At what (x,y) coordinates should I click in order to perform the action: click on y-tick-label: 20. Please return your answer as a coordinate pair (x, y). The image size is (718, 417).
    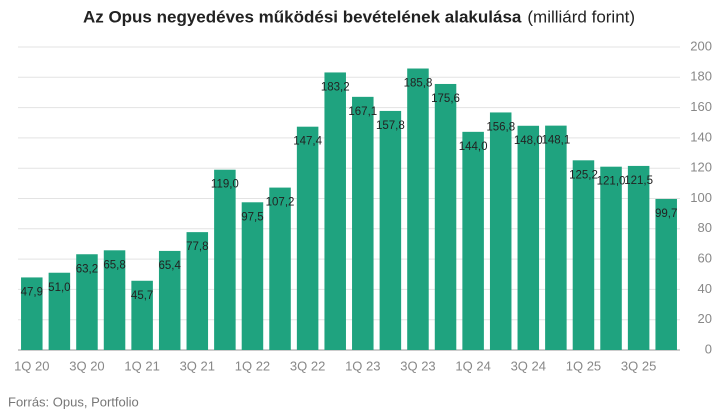
    Looking at the image, I should click on (705, 318).